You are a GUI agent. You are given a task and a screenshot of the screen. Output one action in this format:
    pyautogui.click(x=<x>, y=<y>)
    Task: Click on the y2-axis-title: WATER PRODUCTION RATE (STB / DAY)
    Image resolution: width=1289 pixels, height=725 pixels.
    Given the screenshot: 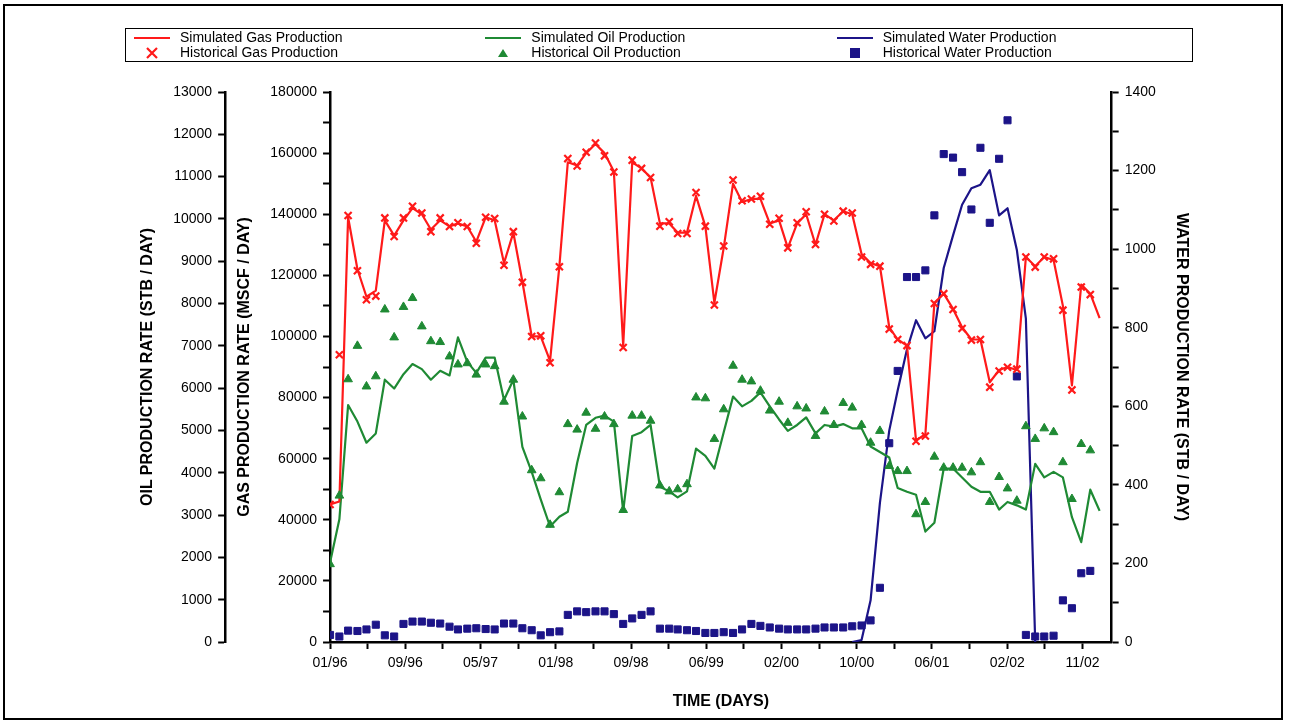 What is the action you would take?
    pyautogui.click(x=1182, y=367)
    